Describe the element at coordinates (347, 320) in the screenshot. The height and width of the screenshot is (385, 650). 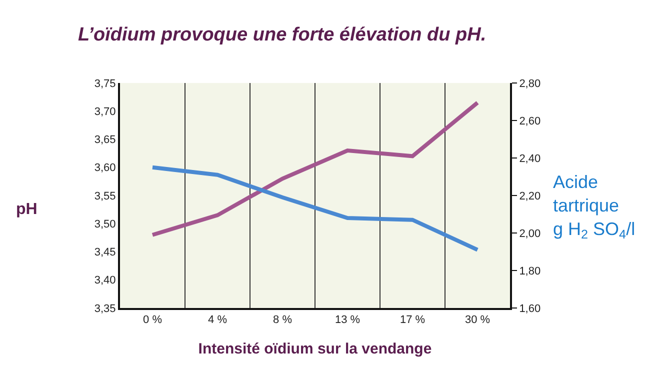
I see `x-tick-label: 13 %` at that location.